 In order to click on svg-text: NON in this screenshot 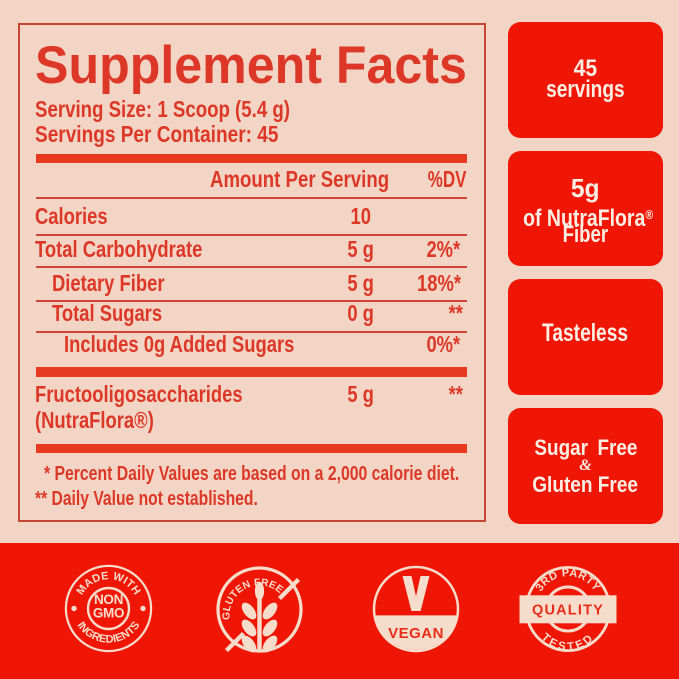, I will do `click(108, 599)`.